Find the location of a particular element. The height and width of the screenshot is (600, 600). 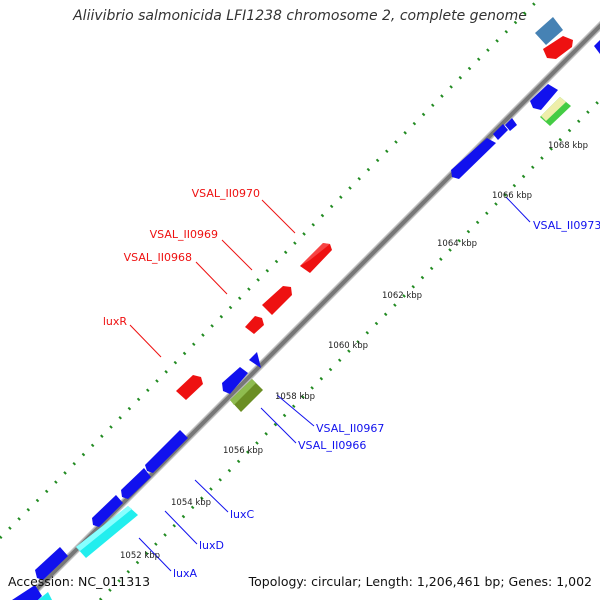

gene-luxc is located at coordinates (136, 483).